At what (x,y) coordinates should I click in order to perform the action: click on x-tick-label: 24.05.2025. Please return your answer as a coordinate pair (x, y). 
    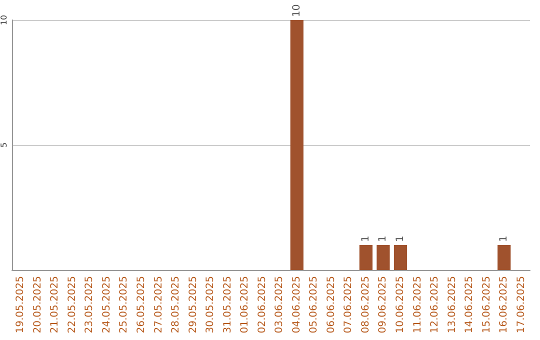
    Looking at the image, I should click on (106, 305).